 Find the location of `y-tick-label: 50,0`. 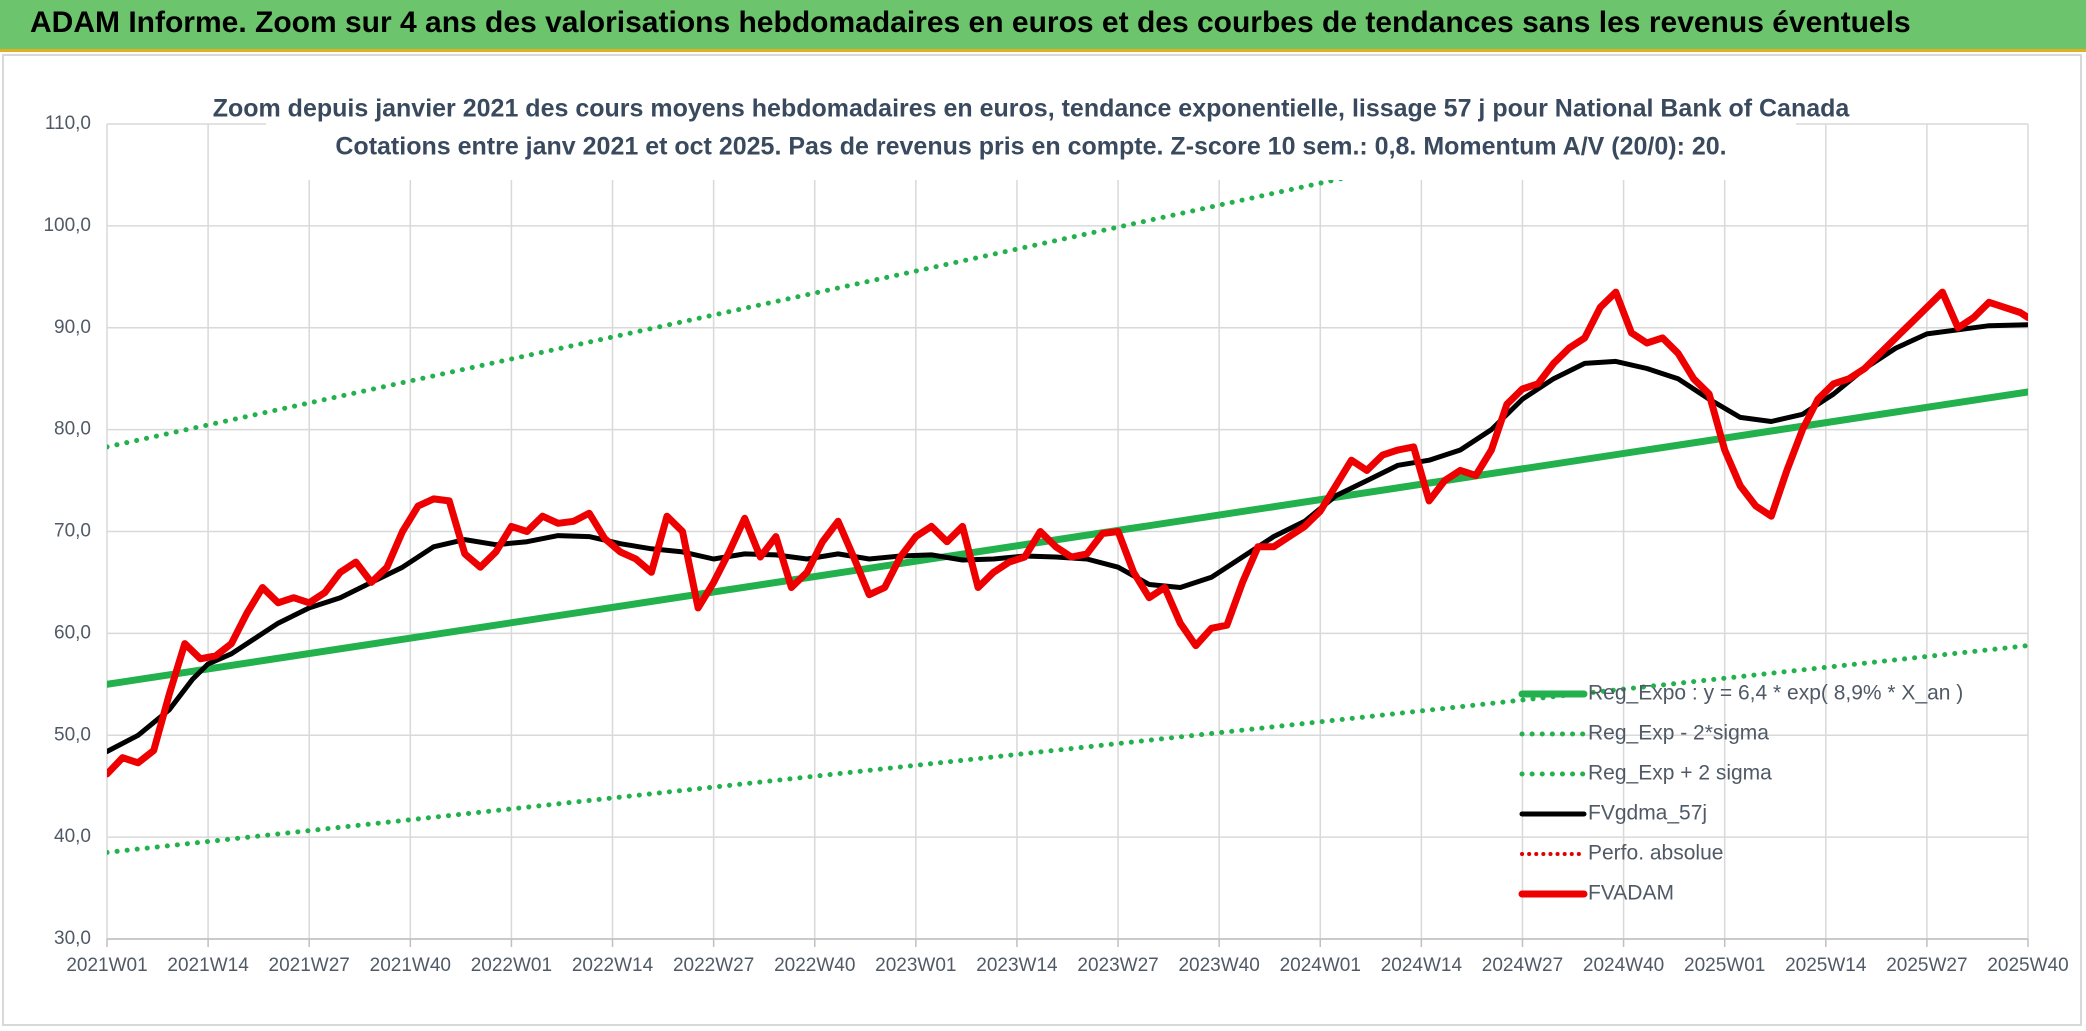

y-tick-label: 50,0 is located at coordinates (72, 734).